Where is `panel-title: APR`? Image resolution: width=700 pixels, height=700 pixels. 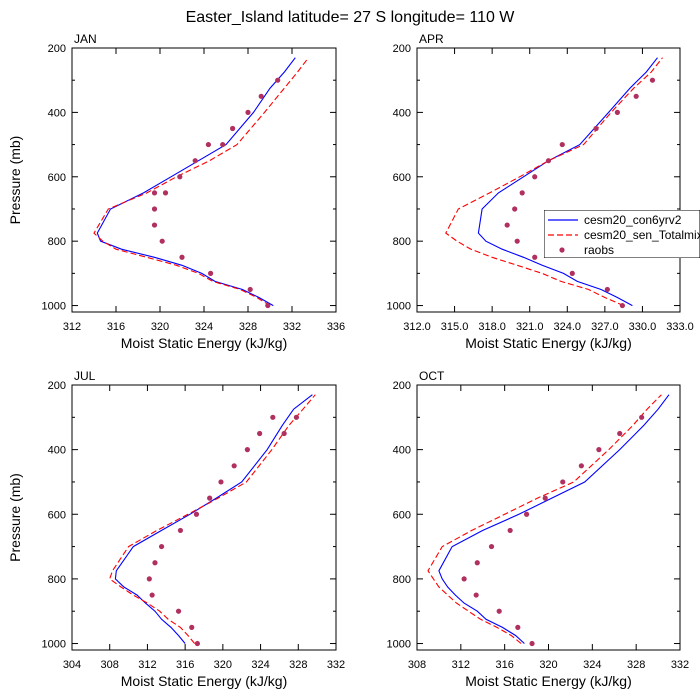
panel-title: APR is located at coordinates (431, 39).